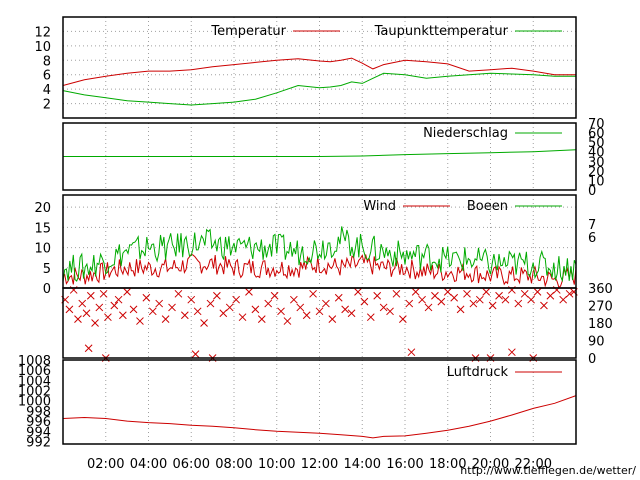 The image size is (640, 480). What do you see at coordinates (592, 191) in the screenshot?
I see `rain-tick-label: 0` at bounding box center [592, 191].